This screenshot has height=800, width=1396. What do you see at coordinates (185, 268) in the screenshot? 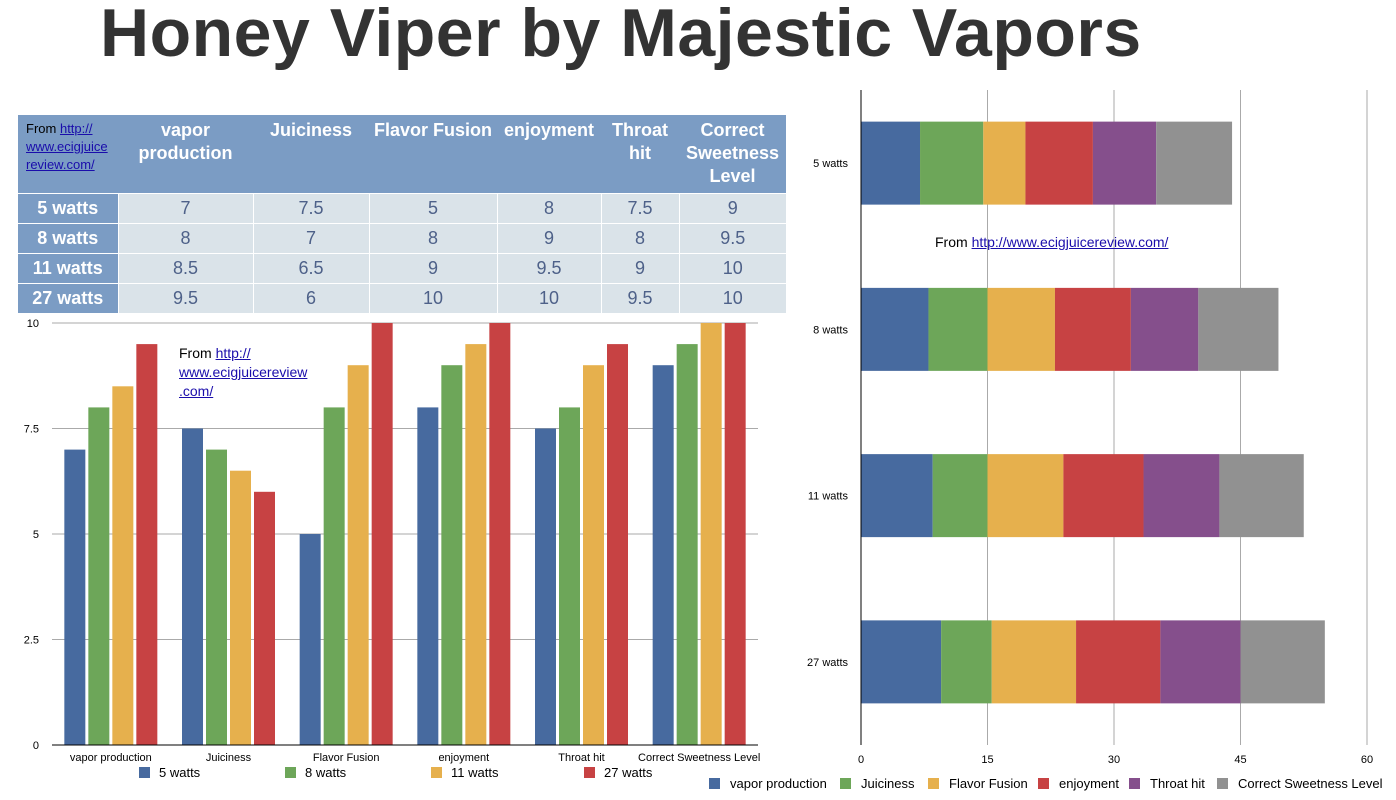
I see `table-cell: 8.5` at bounding box center [185, 268].